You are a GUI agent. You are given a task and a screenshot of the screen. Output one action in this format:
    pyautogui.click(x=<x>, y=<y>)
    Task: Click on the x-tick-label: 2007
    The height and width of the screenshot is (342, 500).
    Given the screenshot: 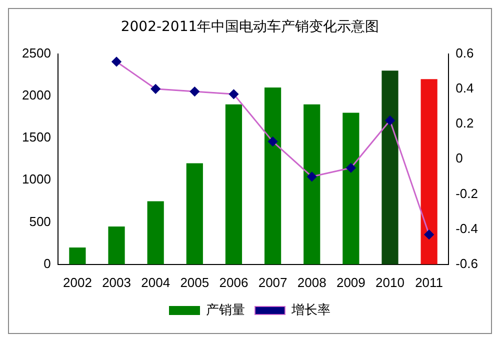 What is the action you would take?
    pyautogui.click(x=273, y=282)
    